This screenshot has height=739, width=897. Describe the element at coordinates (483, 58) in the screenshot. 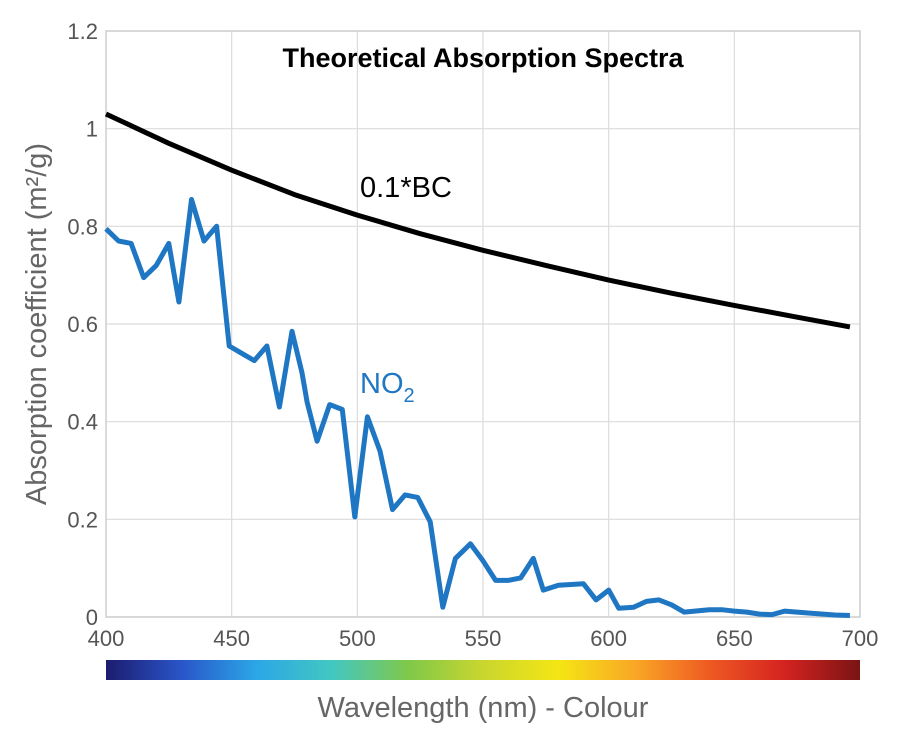

I see `chart-title: Theoretical Absorption Spectra` at that location.